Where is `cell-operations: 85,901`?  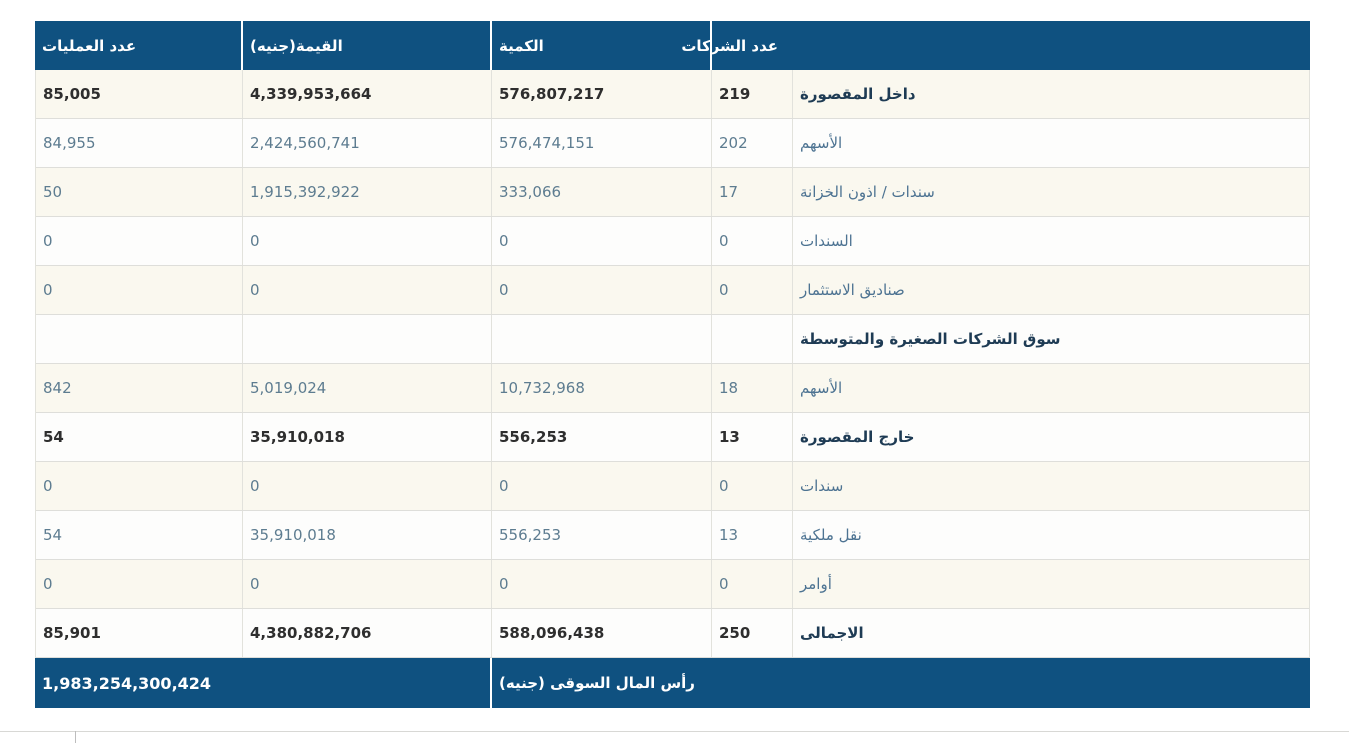
cell-operations: 85,901 is located at coordinates (72, 633).